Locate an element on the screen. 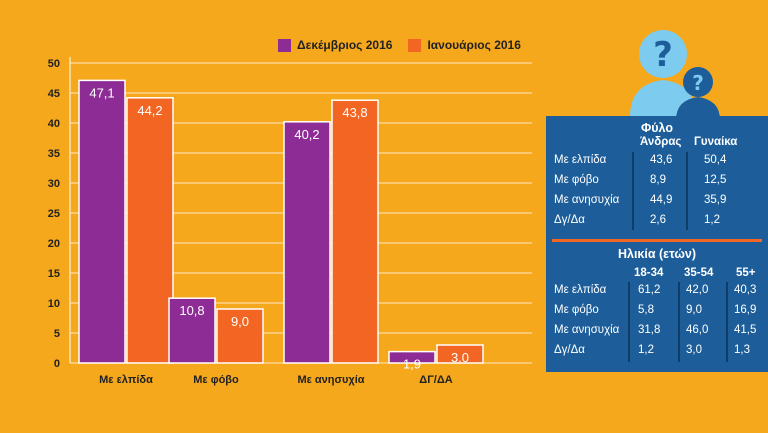 This screenshot has height=433, width=768. age-col-1: 35-54 is located at coordinates (699, 273).